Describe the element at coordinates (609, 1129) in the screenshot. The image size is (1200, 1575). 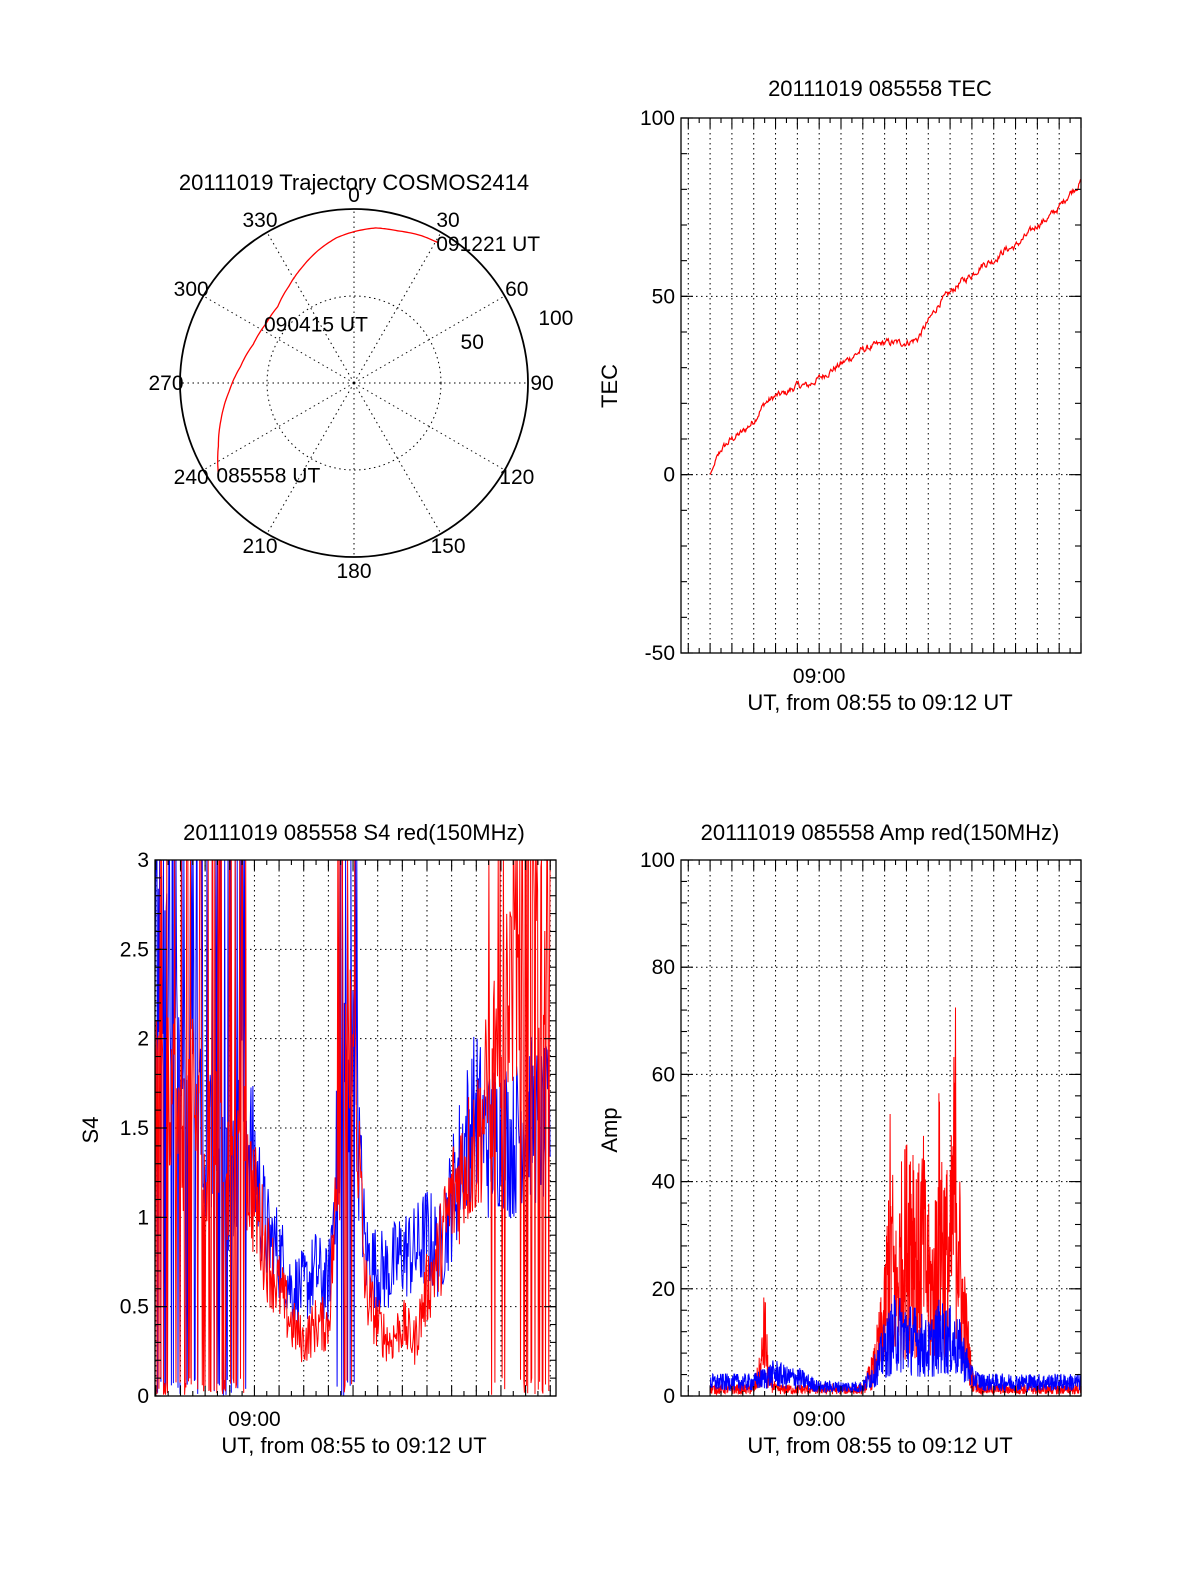
I see `amp-y-axis-label: Amp` at that location.